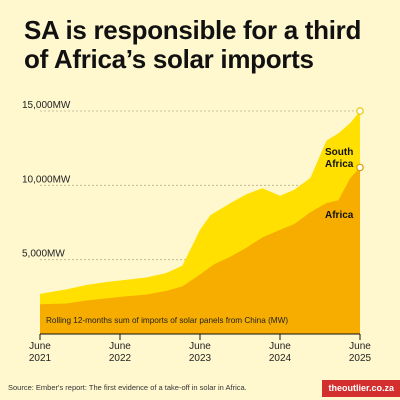 Image resolution: width=400 pixels, height=400 pixels. Describe the element at coordinates (360, 167) in the screenshot. I see `end-marker-africa` at that location.